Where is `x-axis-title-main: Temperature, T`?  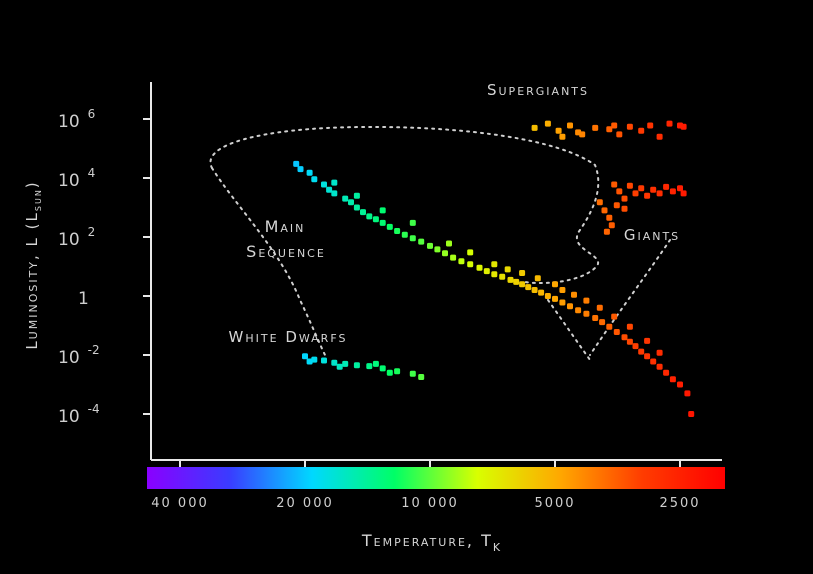 x-axis-title-main: Temperature, T is located at coordinates (427, 540).